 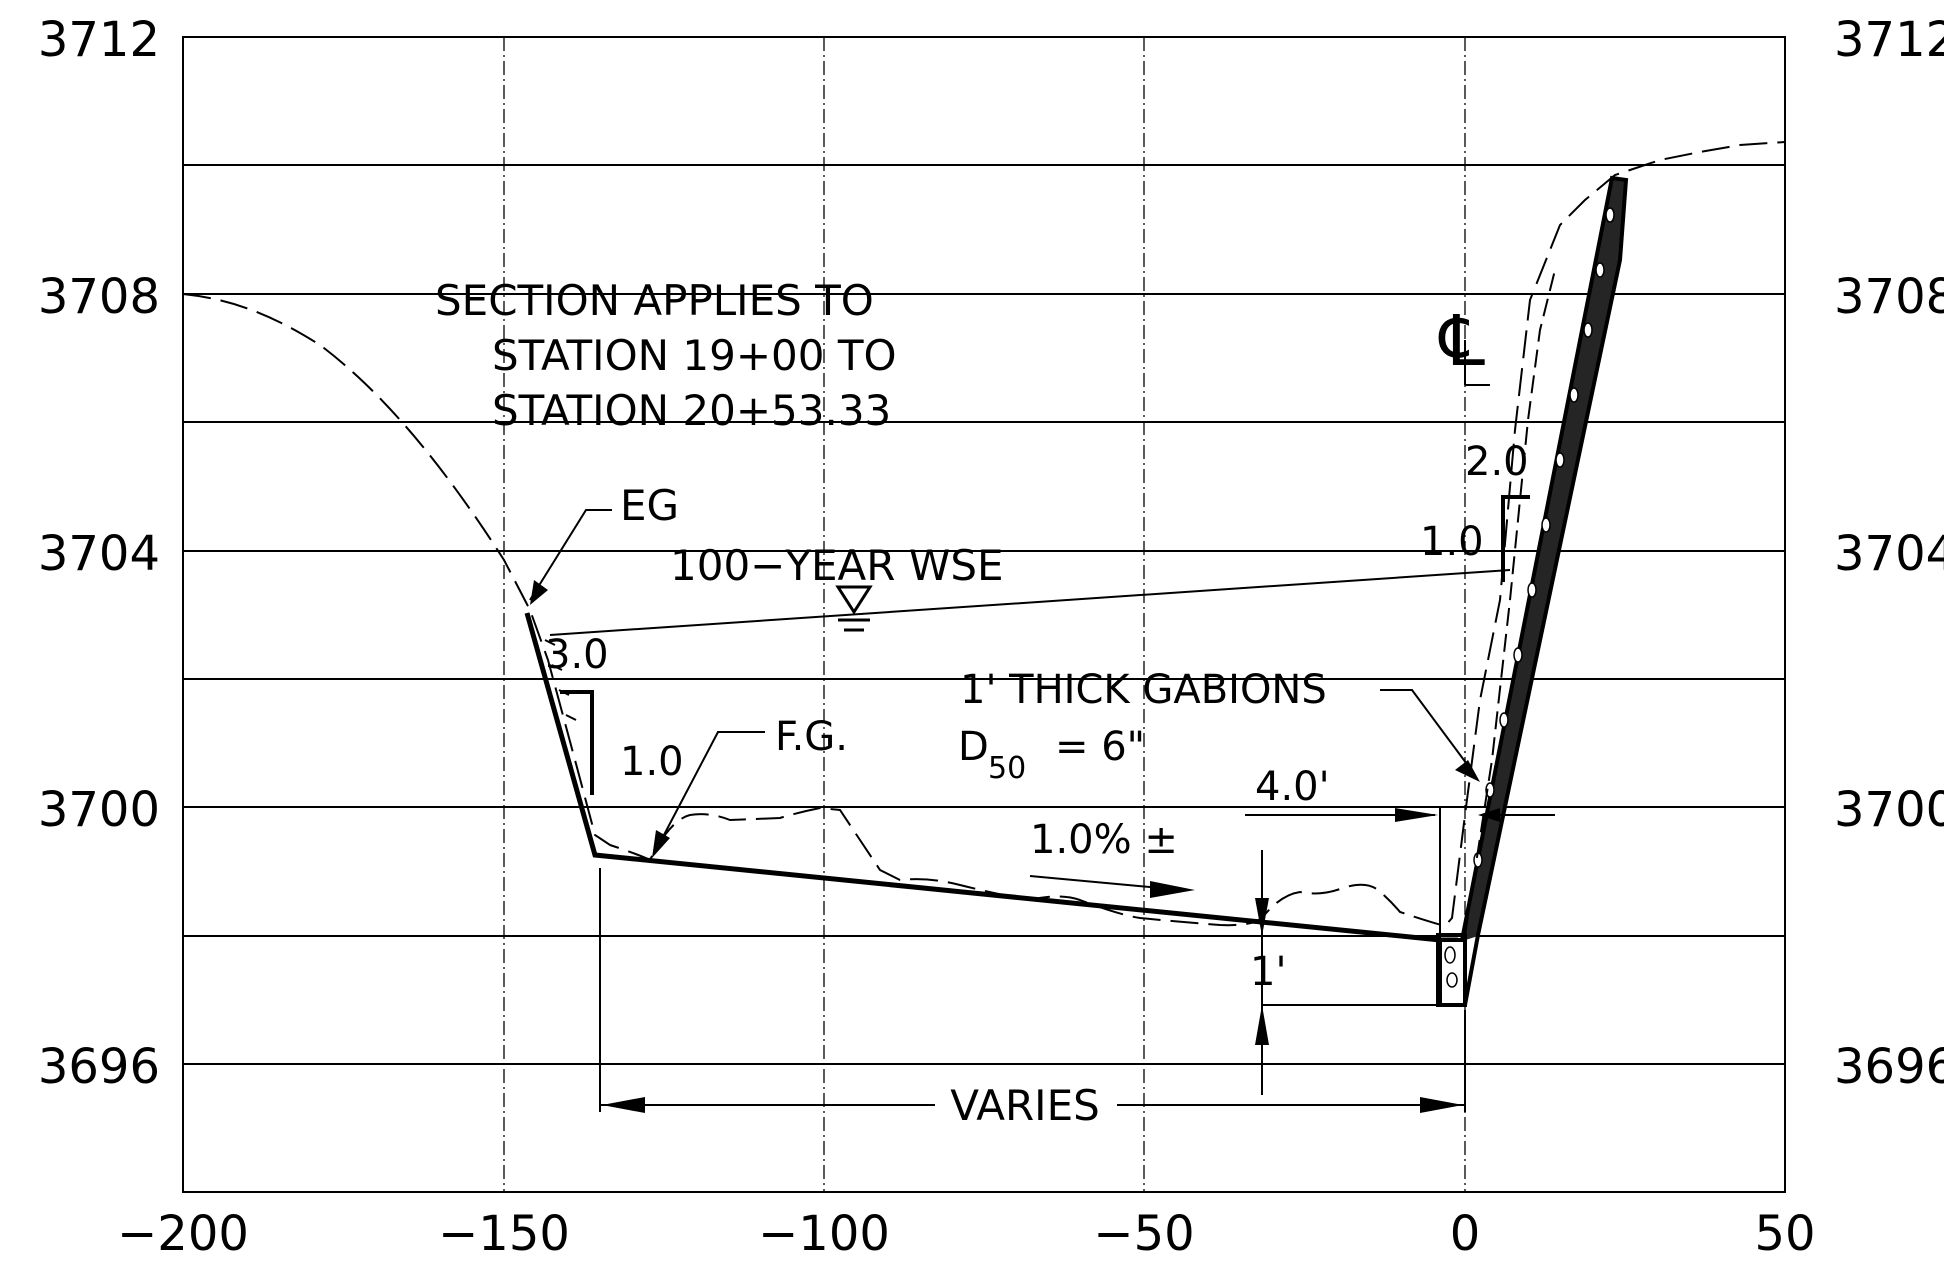 I want to click on varies-label: VARIES, so click(x=1025, y=1105).